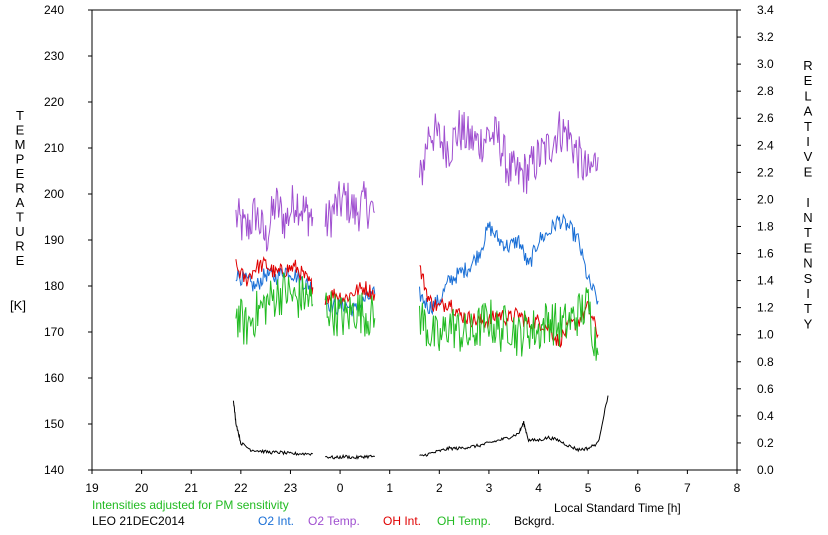 This screenshot has width=828, height=535. I want to click on left-tick-label: 170, so click(54, 332).